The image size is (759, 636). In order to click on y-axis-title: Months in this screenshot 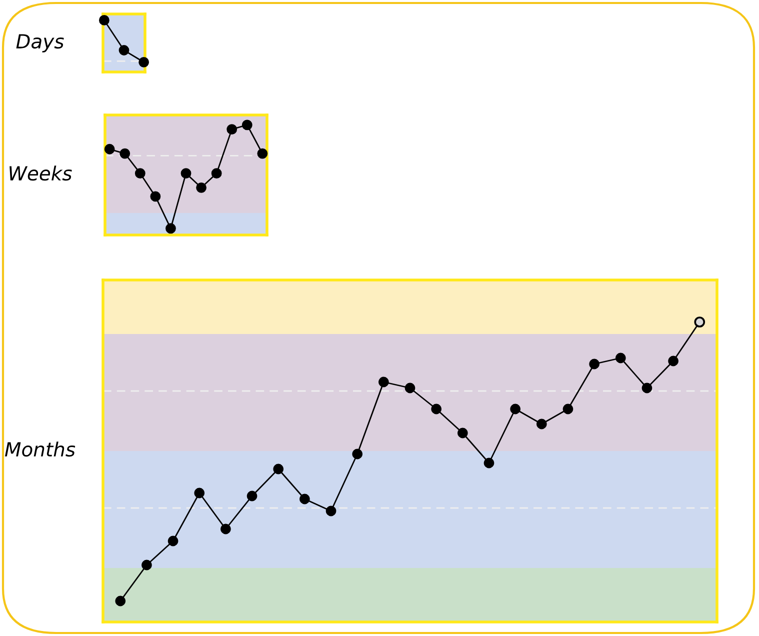, I will do `click(40, 449)`.